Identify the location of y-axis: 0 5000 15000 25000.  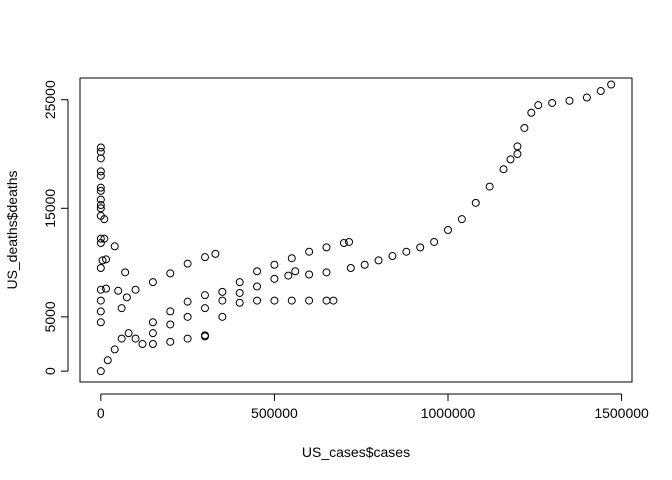
(55, 227).